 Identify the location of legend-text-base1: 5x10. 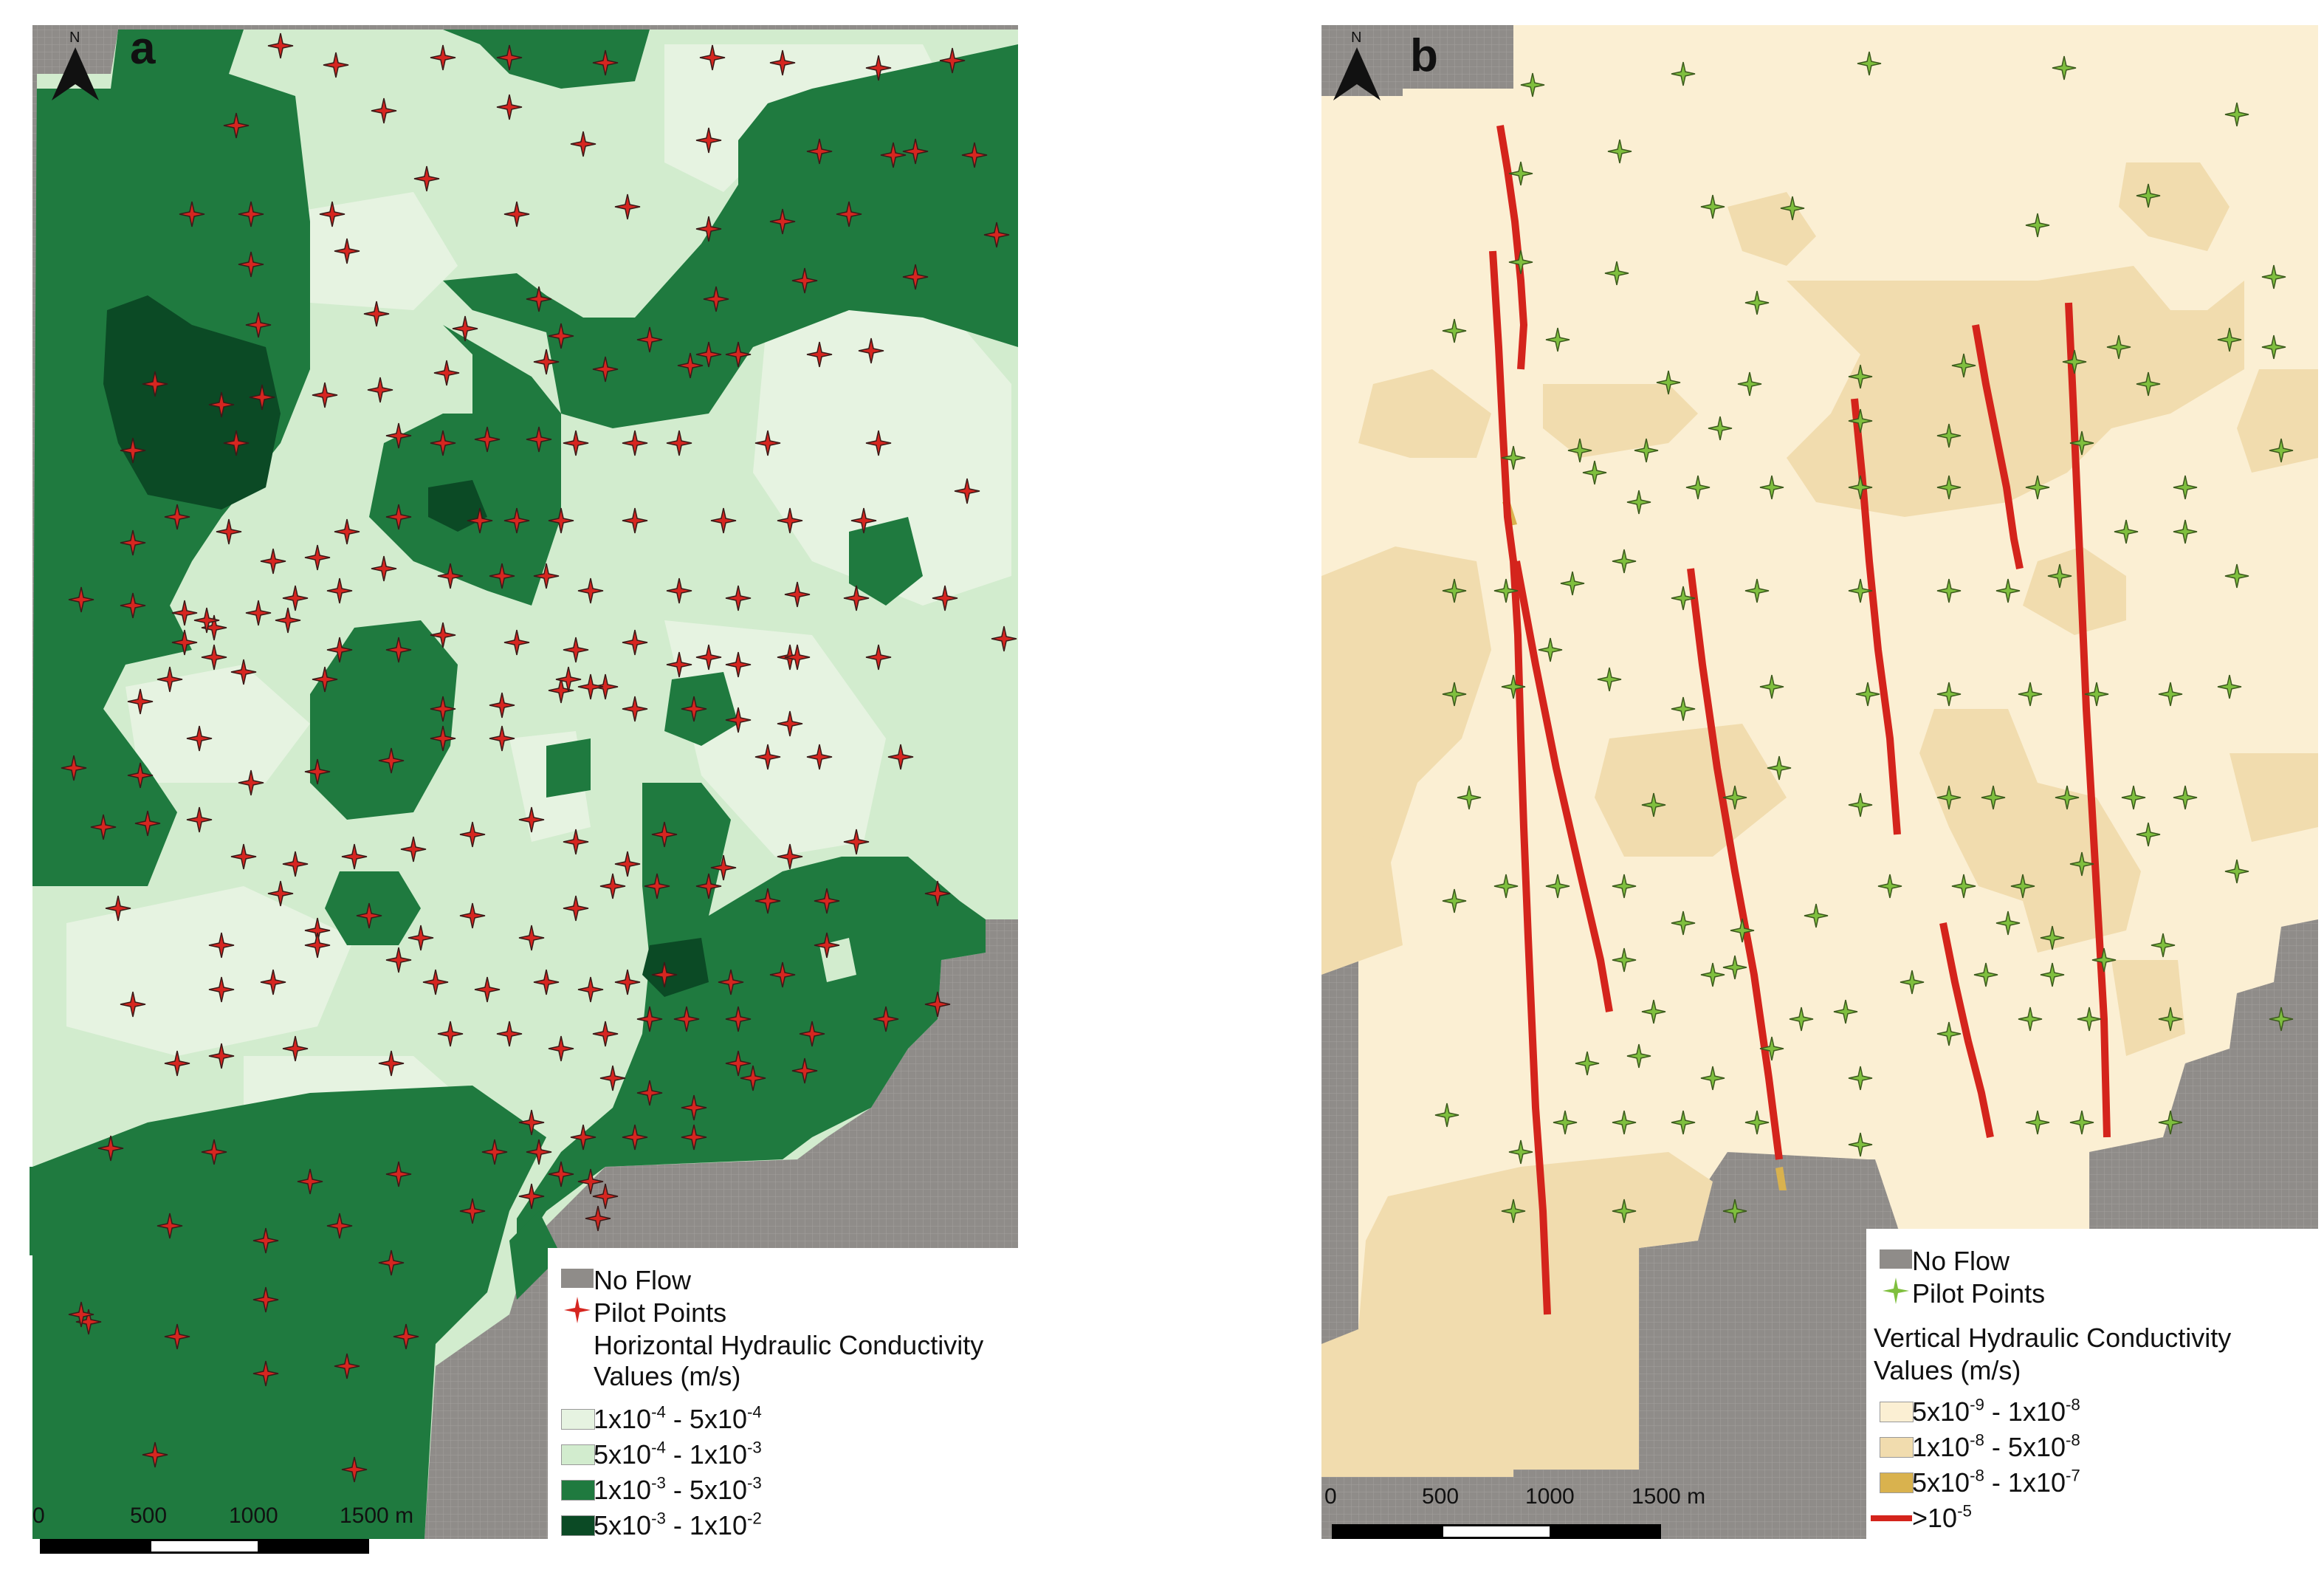
(623, 1455).